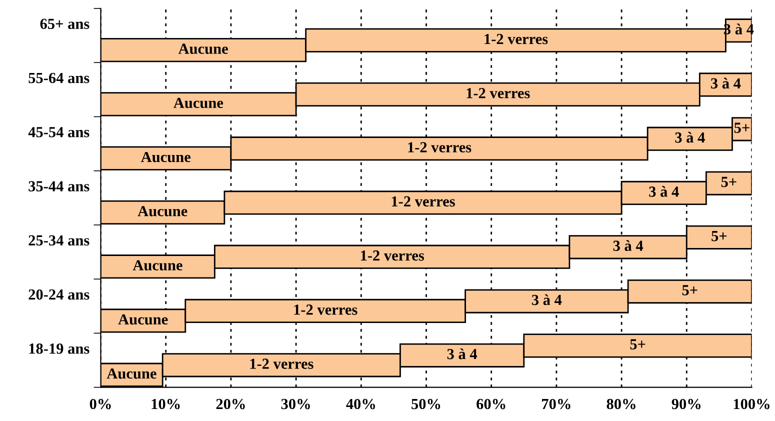  What do you see at coordinates (360, 404) in the screenshot?
I see `x-tick-label: 40%` at bounding box center [360, 404].